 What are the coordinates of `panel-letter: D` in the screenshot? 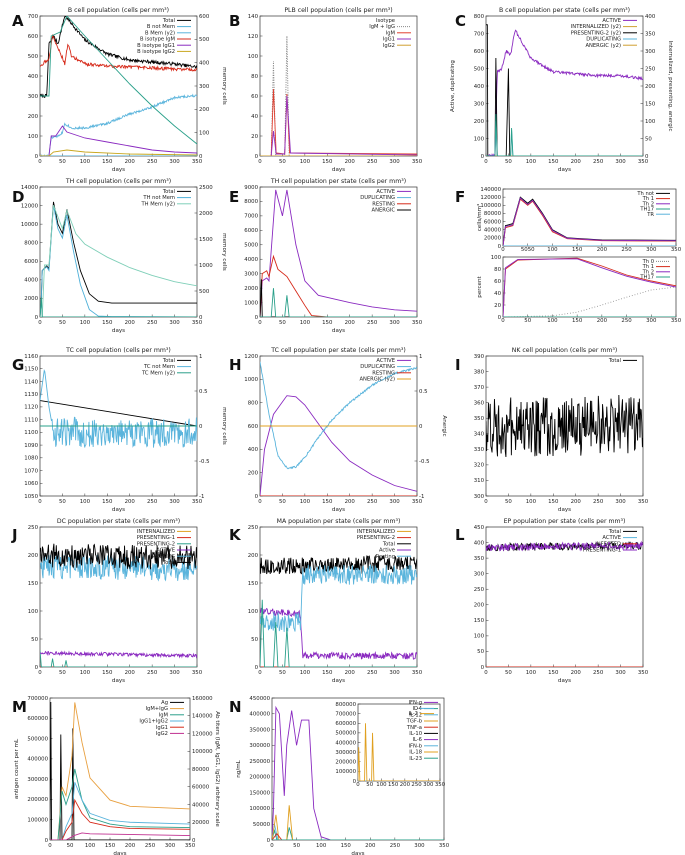 It's located at (18, 197).